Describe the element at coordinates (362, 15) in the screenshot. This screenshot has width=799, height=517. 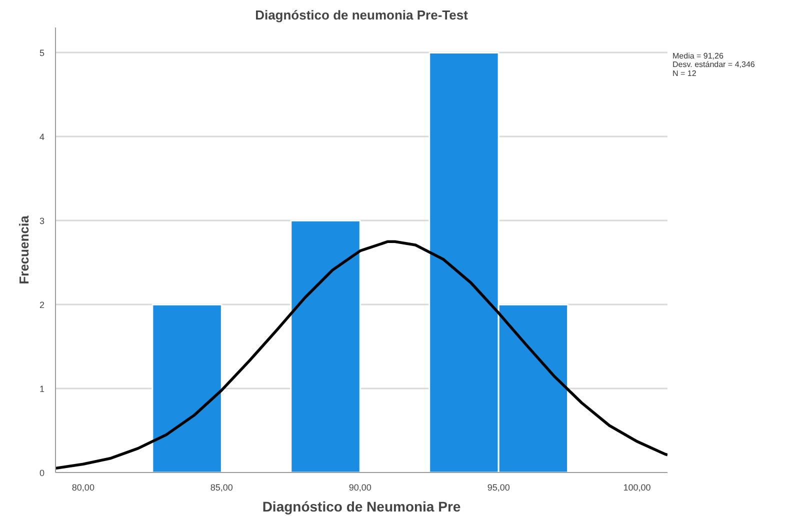
I see `chart-title: Diagnóstico de neumonia Pre-Test` at that location.